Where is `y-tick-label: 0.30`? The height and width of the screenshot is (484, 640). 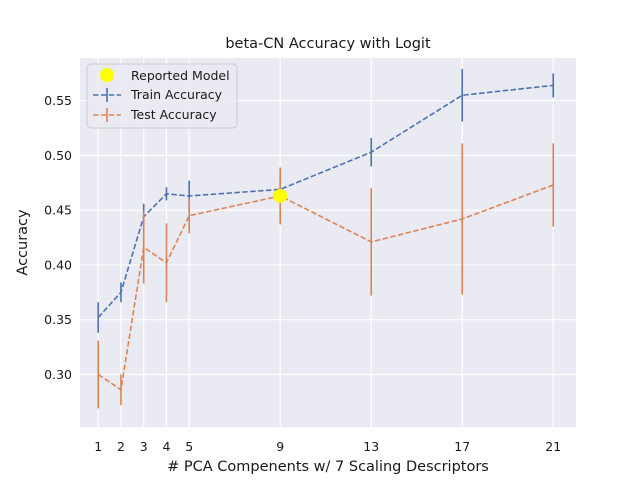
y-tick-label: 0.30 is located at coordinates (58, 374).